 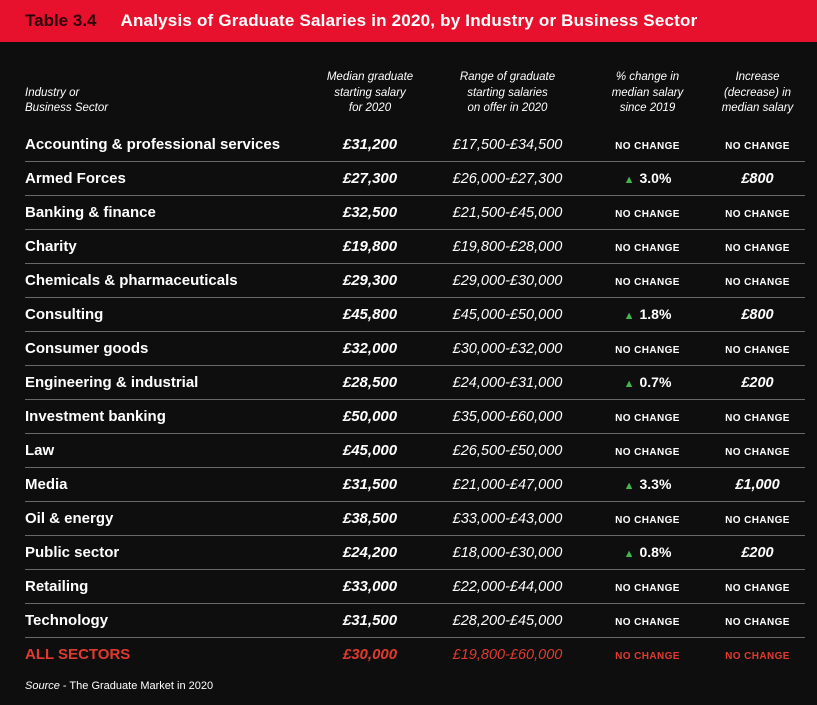 I want to click on pct-change-cell: ▲ 0.7%, so click(x=647, y=383).